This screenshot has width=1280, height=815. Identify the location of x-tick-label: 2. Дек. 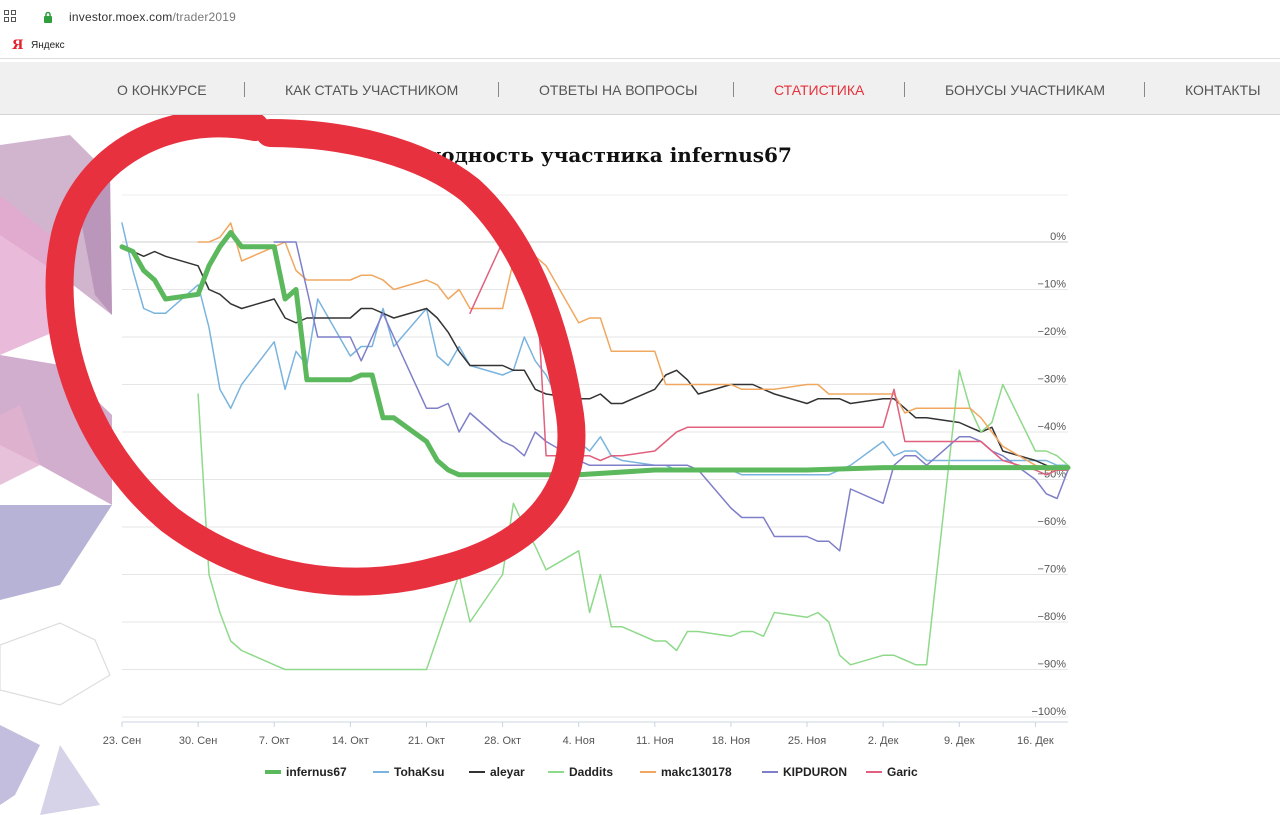
(883, 741).